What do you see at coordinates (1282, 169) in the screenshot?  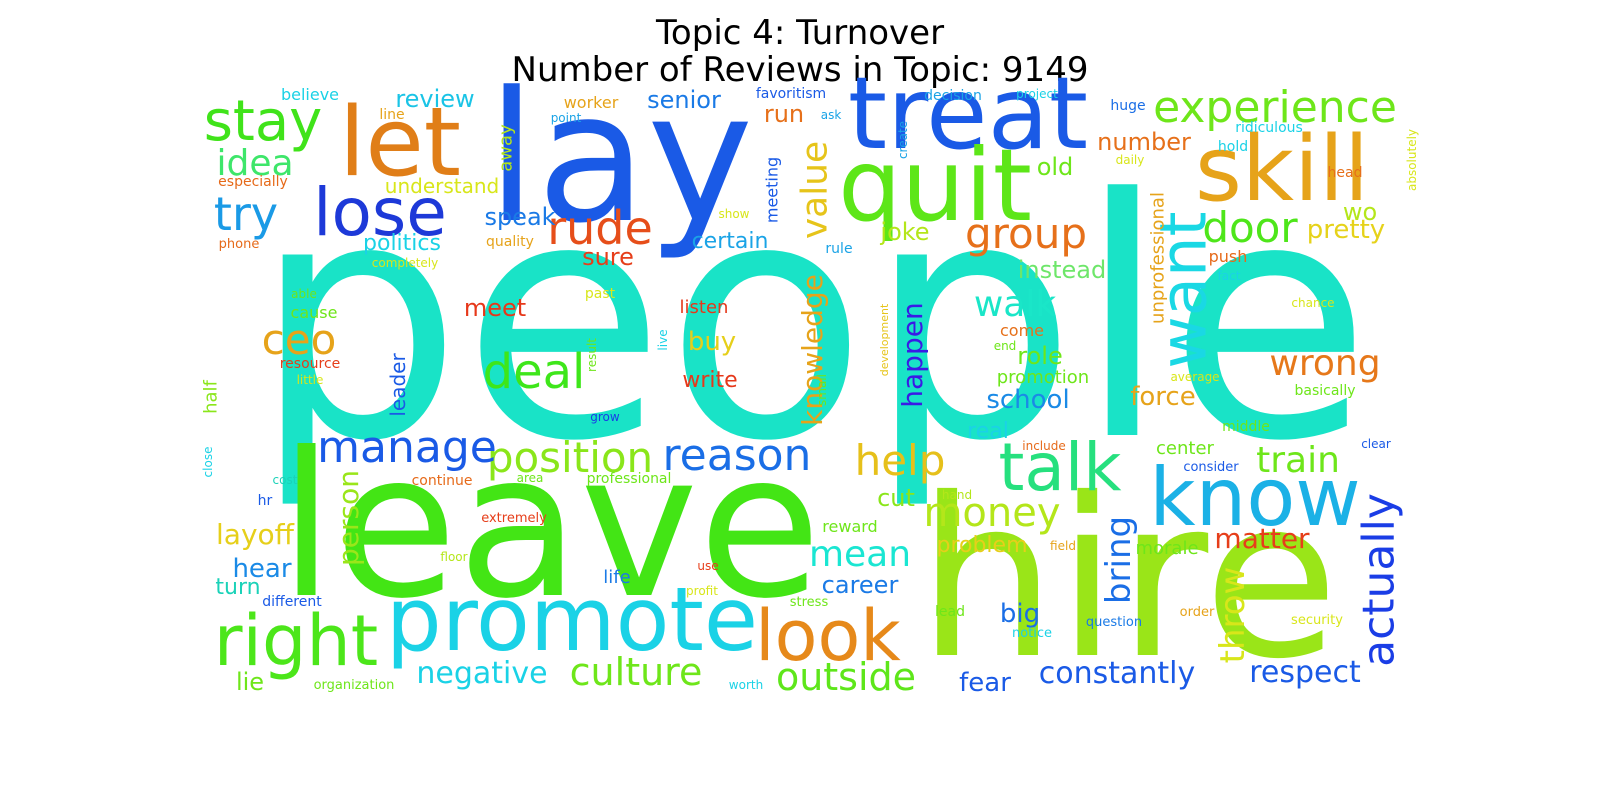 I see `word-skill: skill` at bounding box center [1282, 169].